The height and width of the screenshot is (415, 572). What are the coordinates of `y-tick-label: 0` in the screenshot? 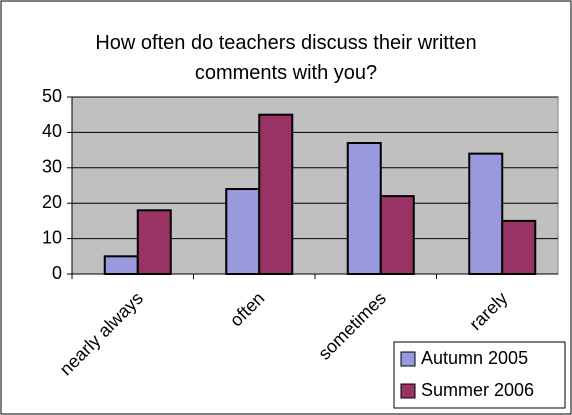 It's located at (57, 273).